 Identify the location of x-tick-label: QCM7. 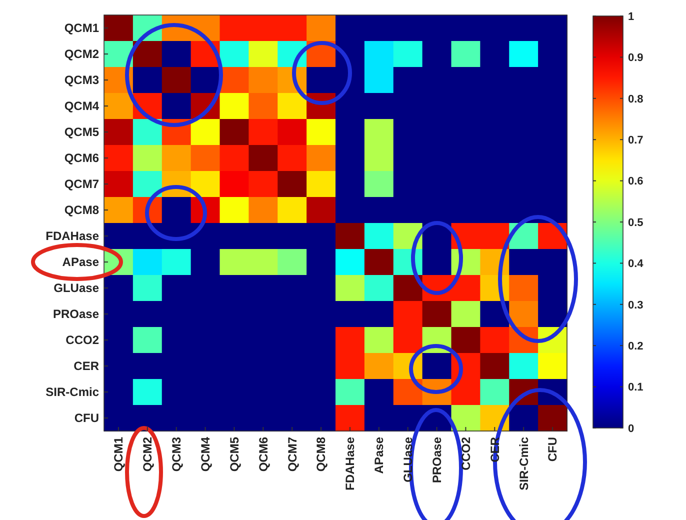
(292, 454).